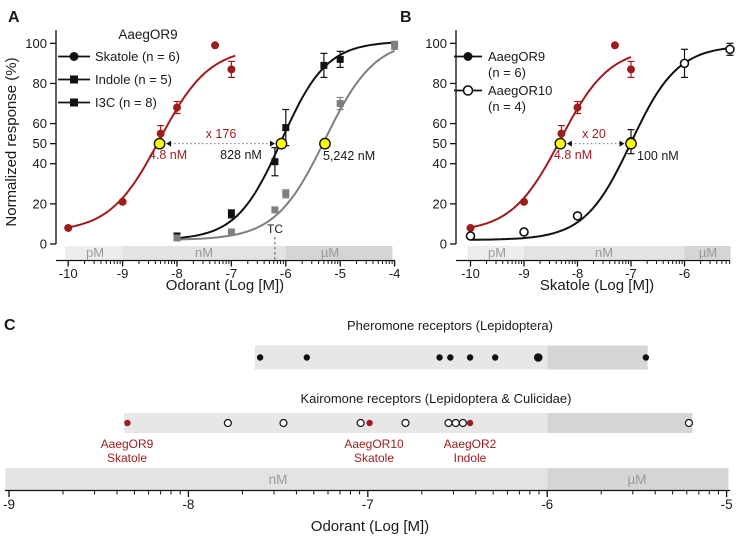 This screenshot has height=543, width=738. Describe the element at coordinates (40, 203) in the screenshot. I see `y-axis-tick-label: 20` at that location.